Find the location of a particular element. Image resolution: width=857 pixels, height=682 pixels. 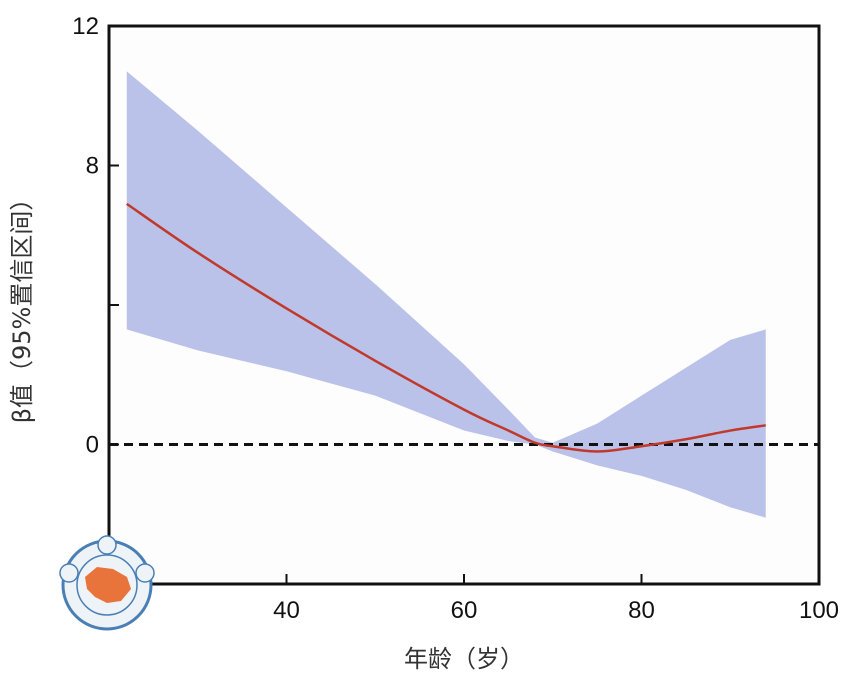

x-tick-label: 100 is located at coordinates (819, 610).